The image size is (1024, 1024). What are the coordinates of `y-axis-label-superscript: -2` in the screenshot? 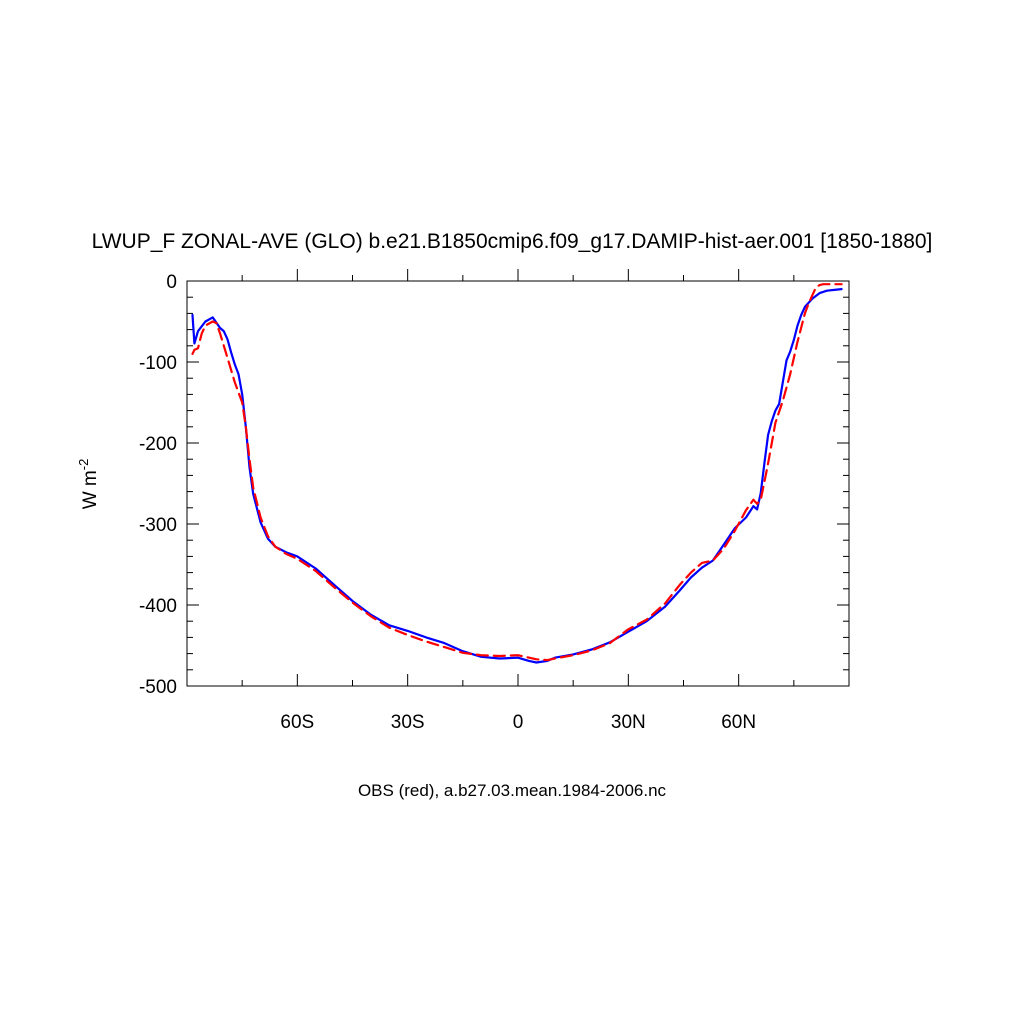 It's located at (83, 465).